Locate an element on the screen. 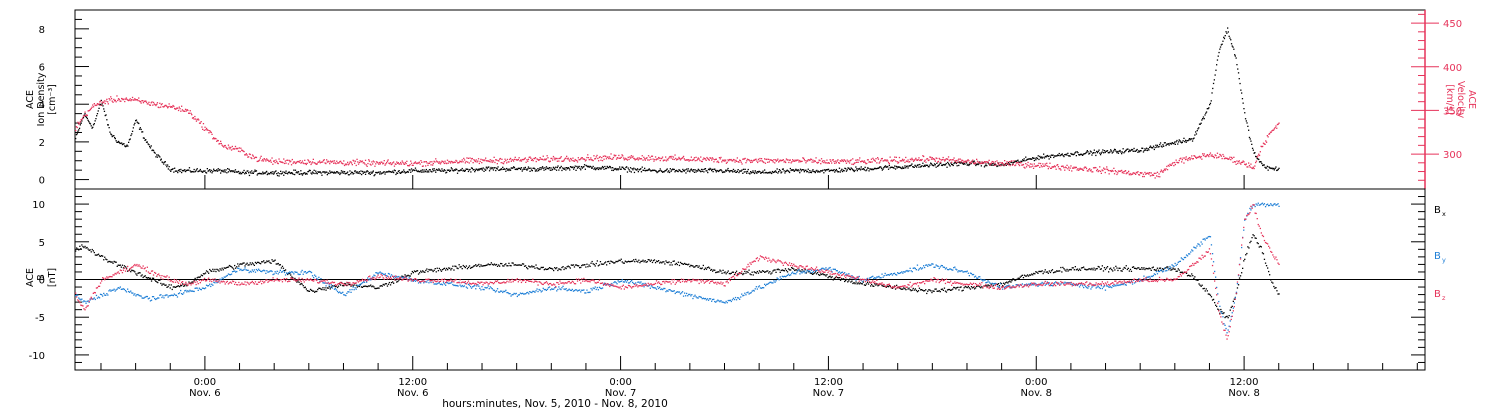 Image resolution: width=1500 pixels, height=410 pixels. b-axis-label-line: ACE is located at coordinates (30, 277).